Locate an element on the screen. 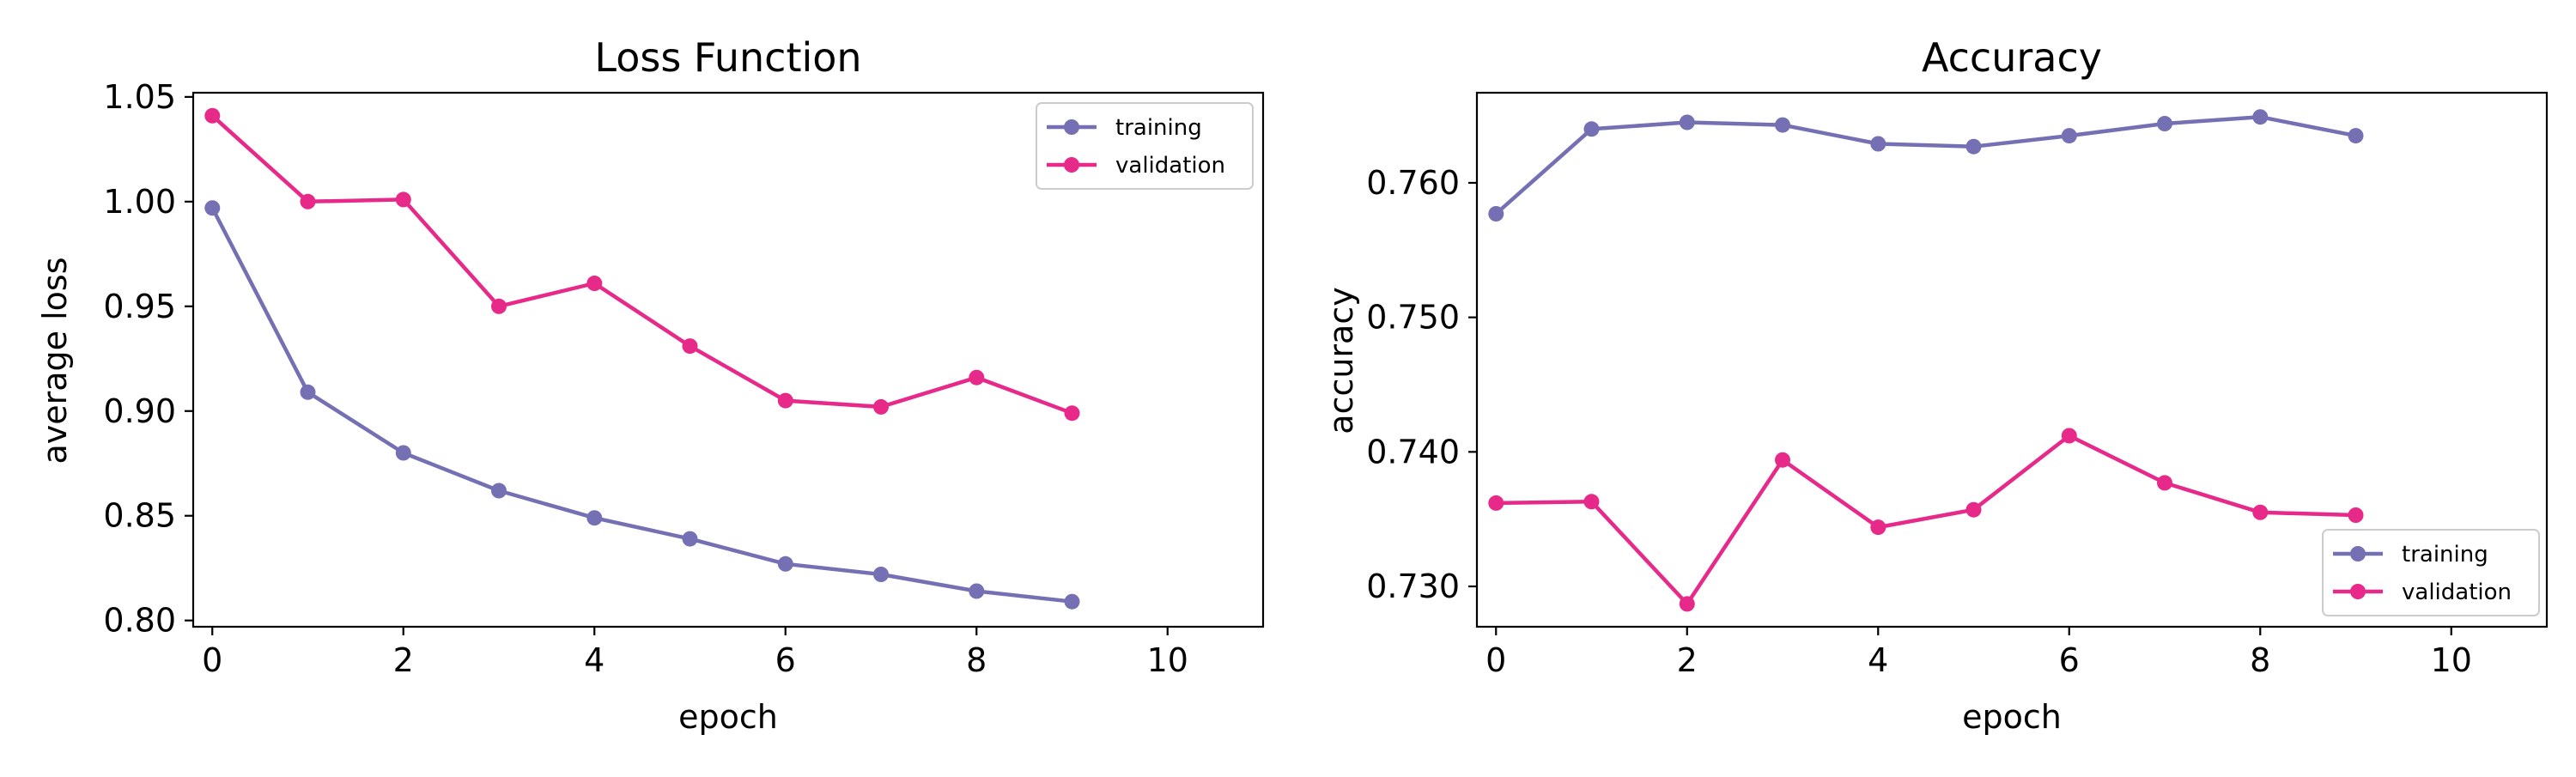 The image size is (2576, 777). loss-legend: training validation is located at coordinates (1145, 146).